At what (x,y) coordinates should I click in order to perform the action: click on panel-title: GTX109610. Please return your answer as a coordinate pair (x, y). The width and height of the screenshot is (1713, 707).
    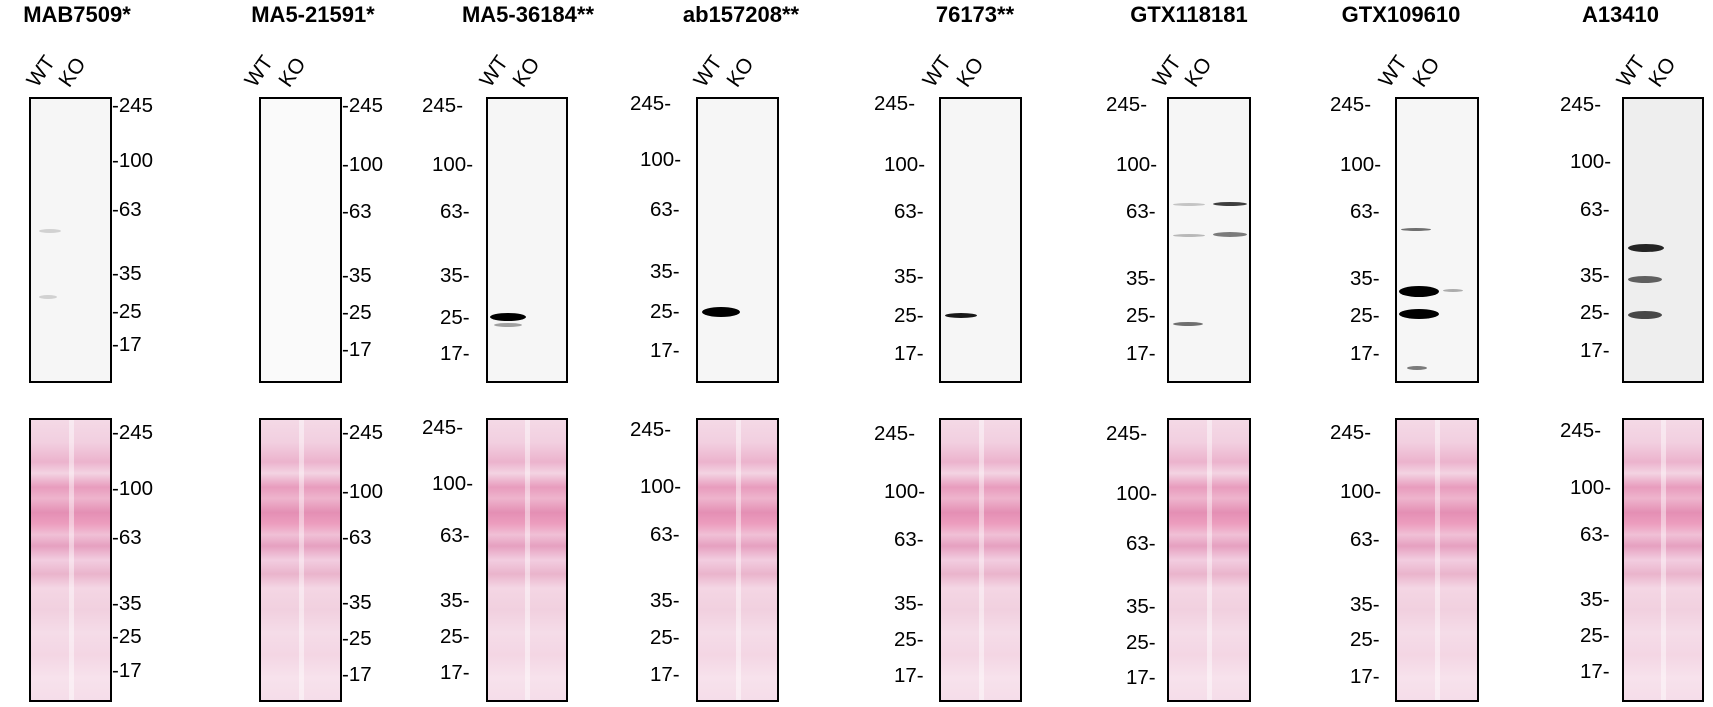
    Looking at the image, I should click on (1401, 14).